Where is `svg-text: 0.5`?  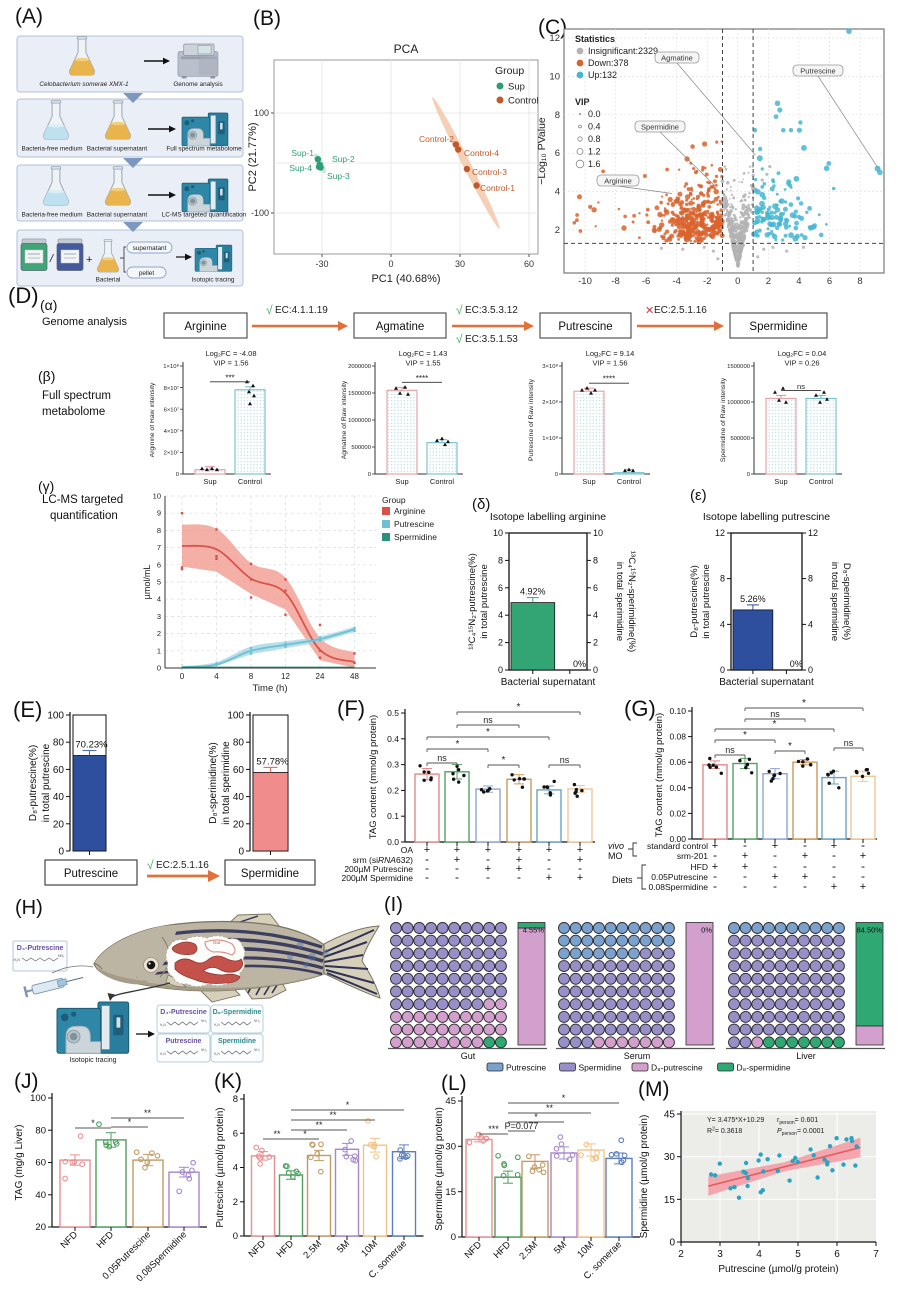 svg-text: 0.5 is located at coordinates (393, 713).